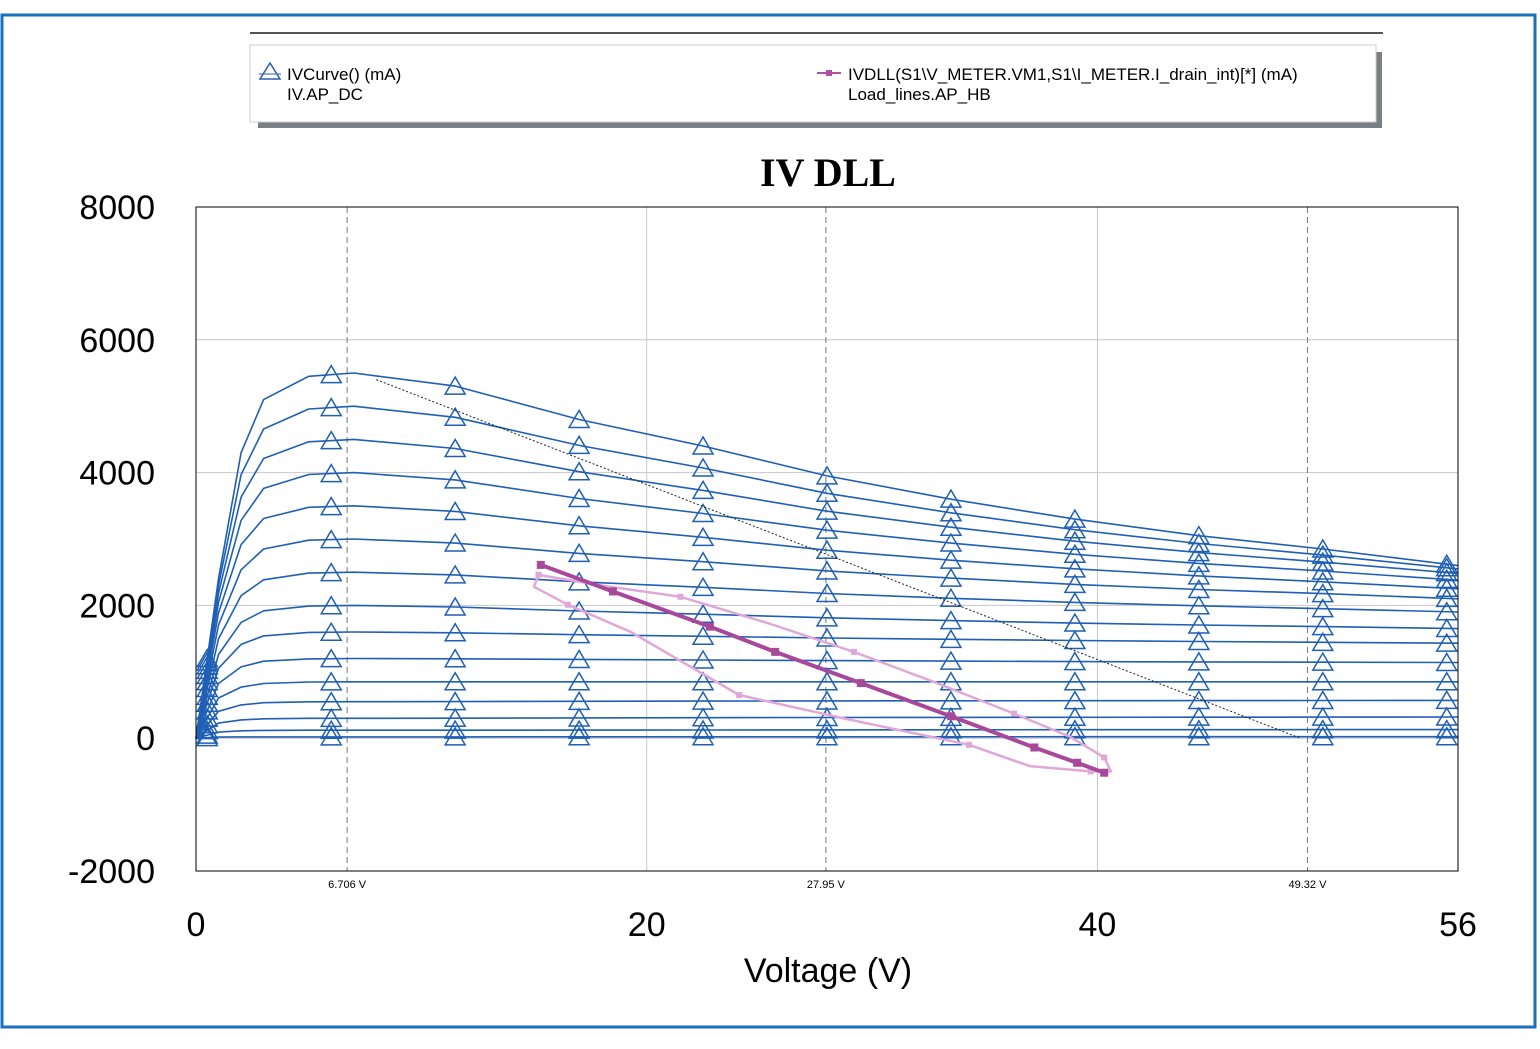  Describe the element at coordinates (111, 872) in the screenshot. I see `y-tick-label: -2000` at that location.